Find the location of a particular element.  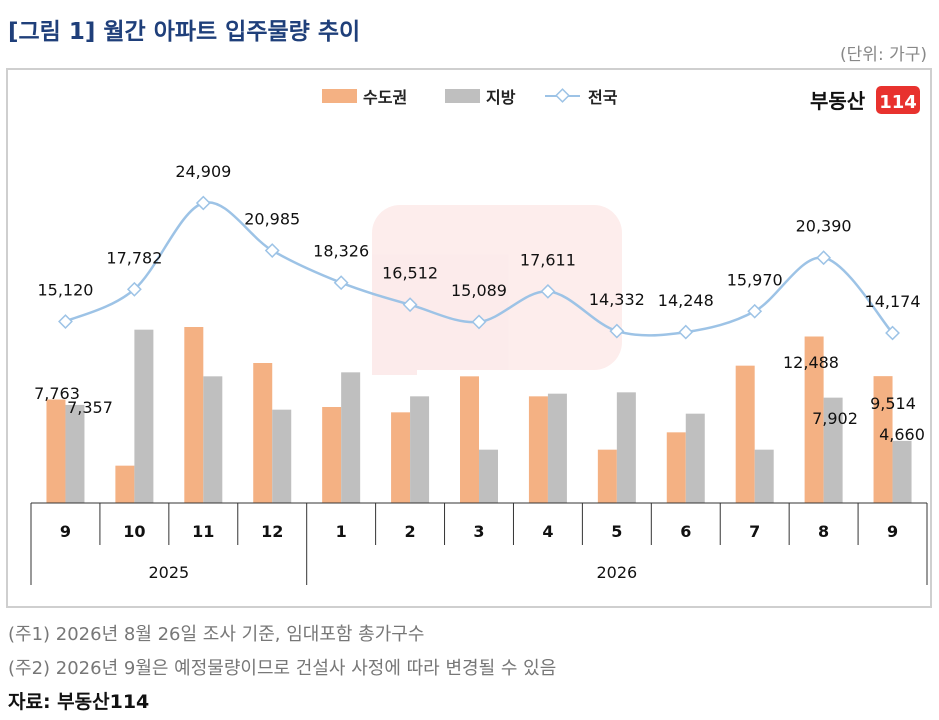

footnote-1: (주1) 2026년 8월 26일 조사 기준, 임대포함 총가구수 is located at coordinates (216, 634).